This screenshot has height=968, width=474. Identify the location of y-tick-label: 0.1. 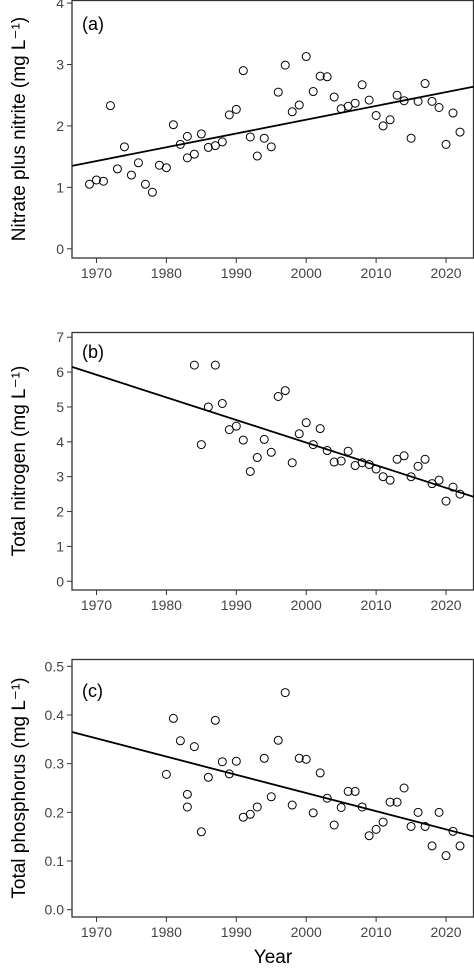
(55, 861).